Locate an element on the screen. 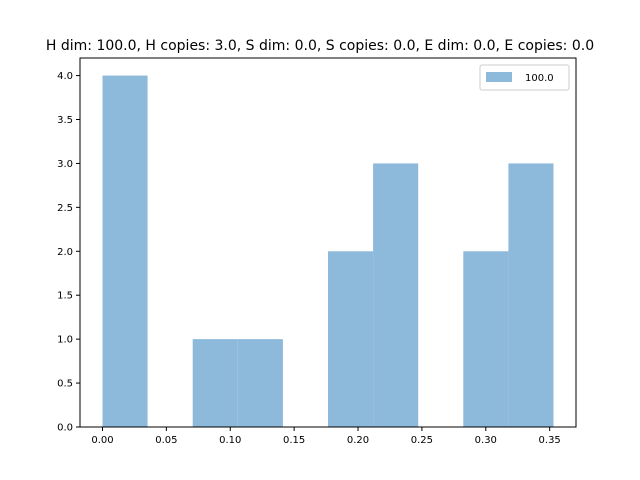 The image size is (640, 480). x-tick-label: 0.35 is located at coordinates (550, 440).